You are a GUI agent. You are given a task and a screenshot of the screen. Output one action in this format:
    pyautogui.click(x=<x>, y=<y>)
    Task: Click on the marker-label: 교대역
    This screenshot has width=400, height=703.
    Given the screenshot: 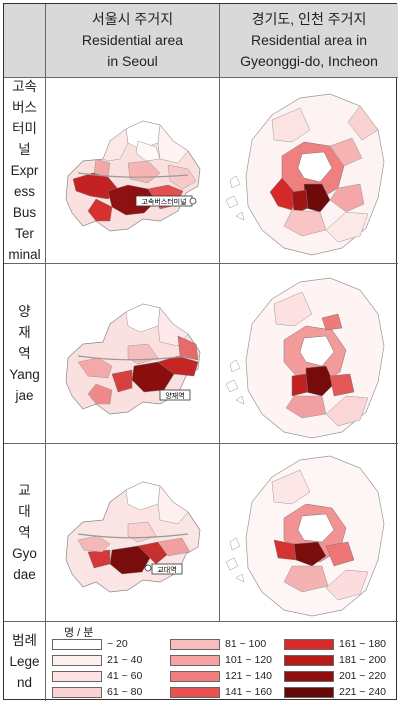 What is the action you would take?
    pyautogui.click(x=166, y=569)
    